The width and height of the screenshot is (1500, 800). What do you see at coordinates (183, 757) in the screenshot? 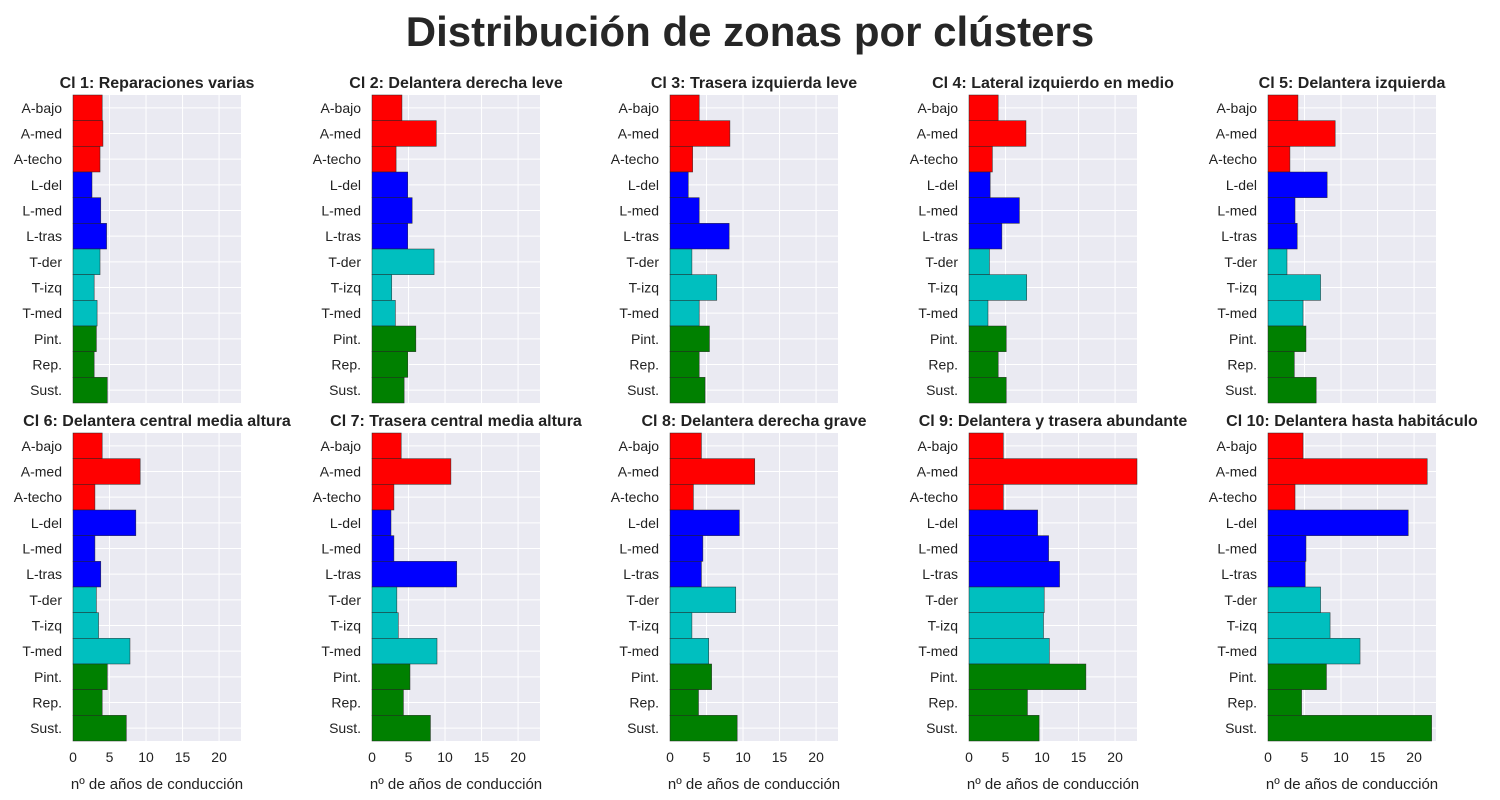
I see `x-tick-label: 15` at bounding box center [183, 757].